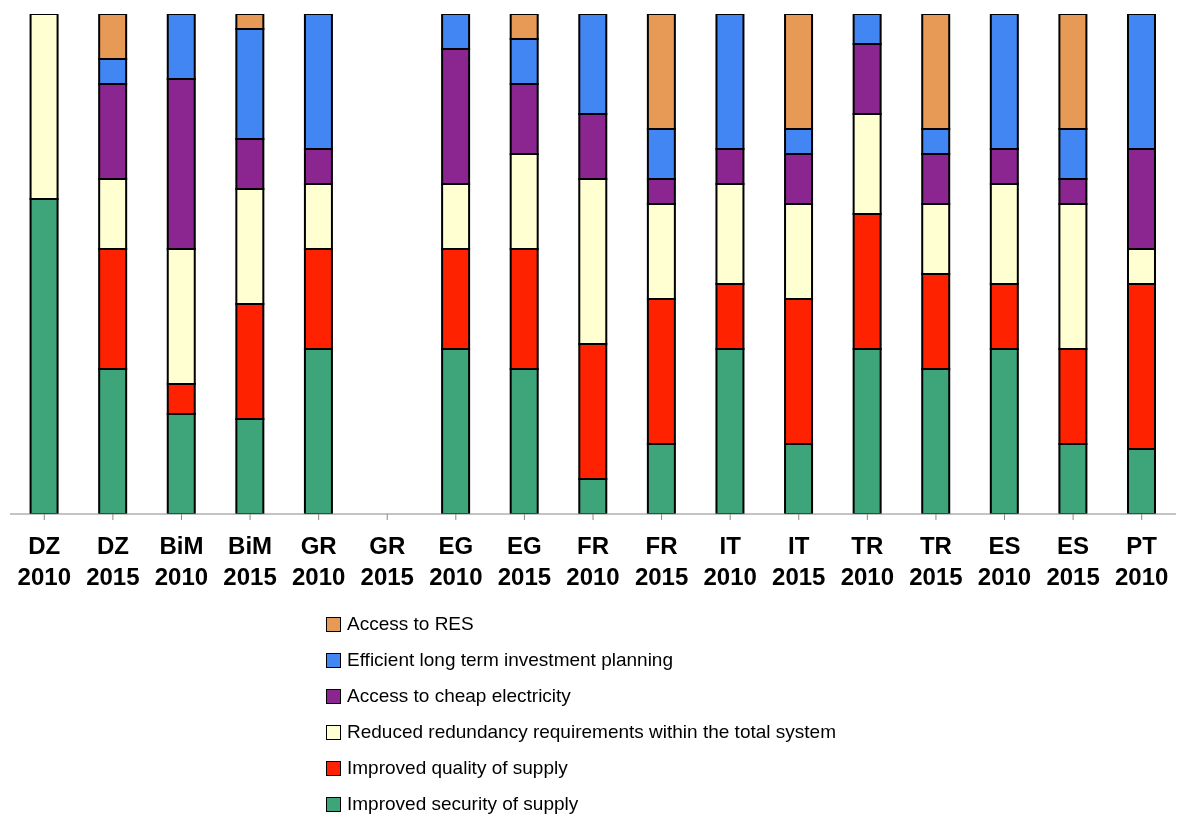 Image resolution: width=1186 pixels, height=831 pixels. I want to click on legend-label: Access to RES, so click(410, 624).